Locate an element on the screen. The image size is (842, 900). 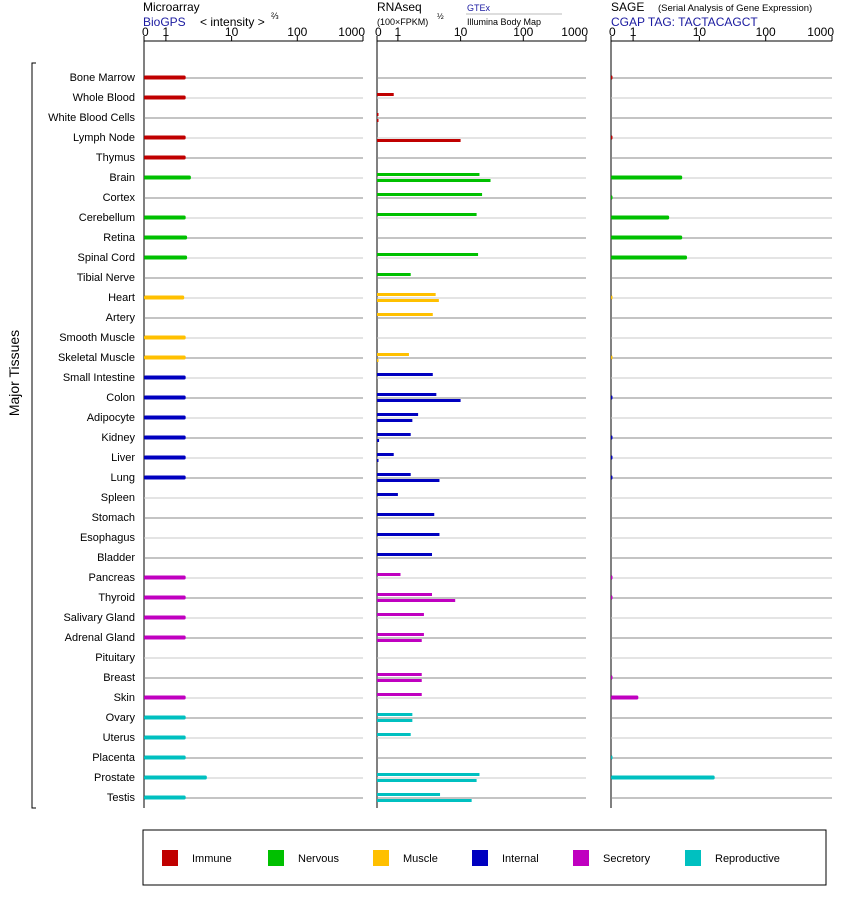
legend-item: Reproductive is located at coordinates (732, 858).